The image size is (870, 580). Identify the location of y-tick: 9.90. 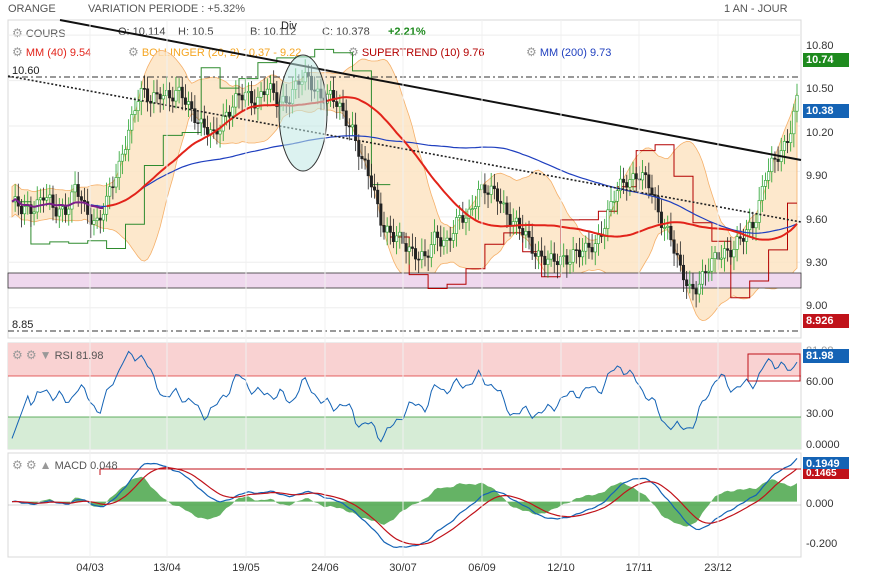
(817, 176).